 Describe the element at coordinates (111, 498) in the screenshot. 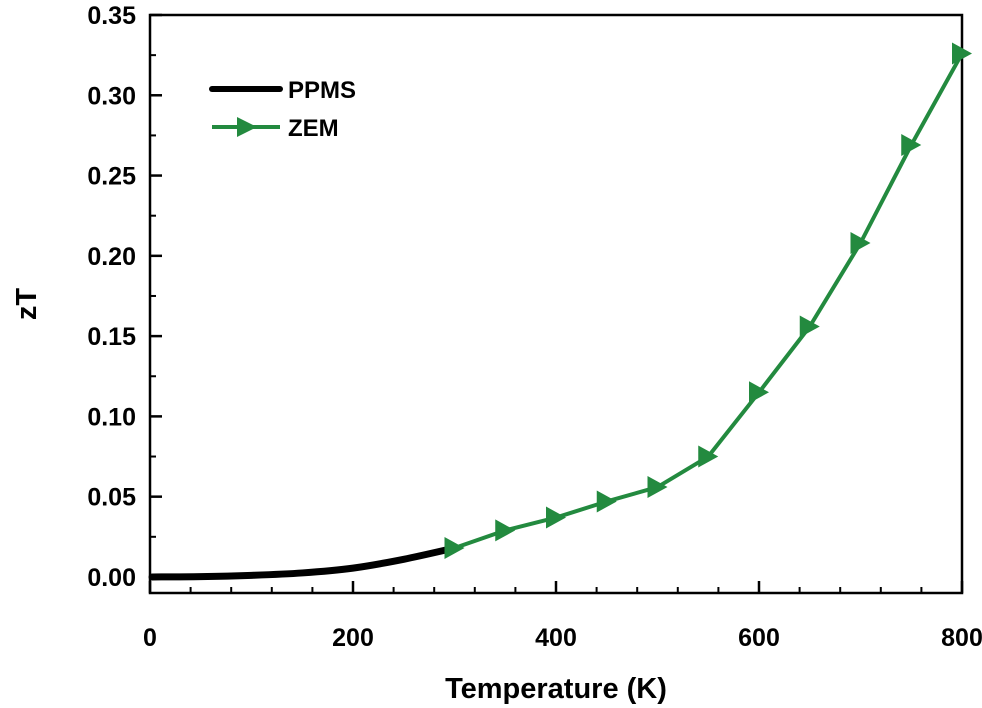

I see `y-tick-label: 0.05` at that location.